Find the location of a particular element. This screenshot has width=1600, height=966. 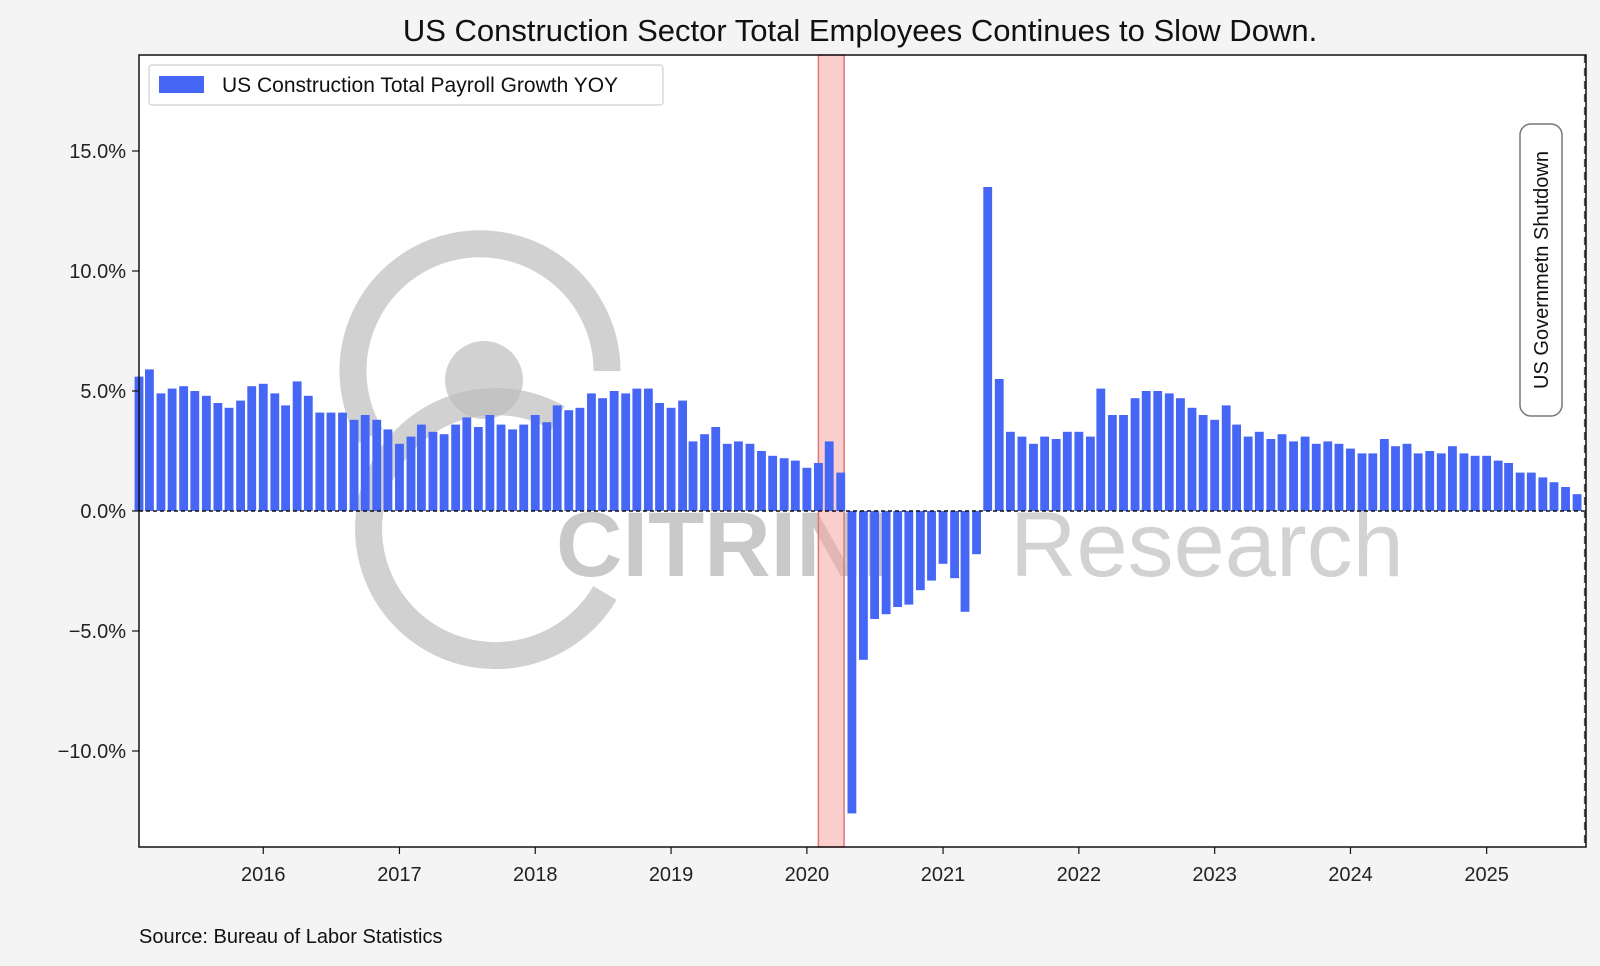

shutdown-label: US Governmetn Shutdown is located at coordinates (1542, 270).